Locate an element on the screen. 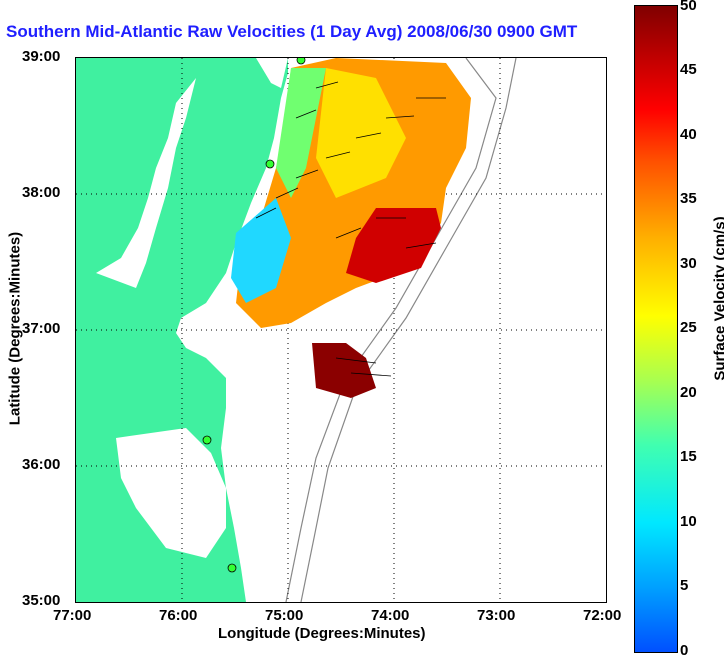 Image resolution: width=724 pixels, height=659 pixels. colorbar-tick: 10 is located at coordinates (688, 521).